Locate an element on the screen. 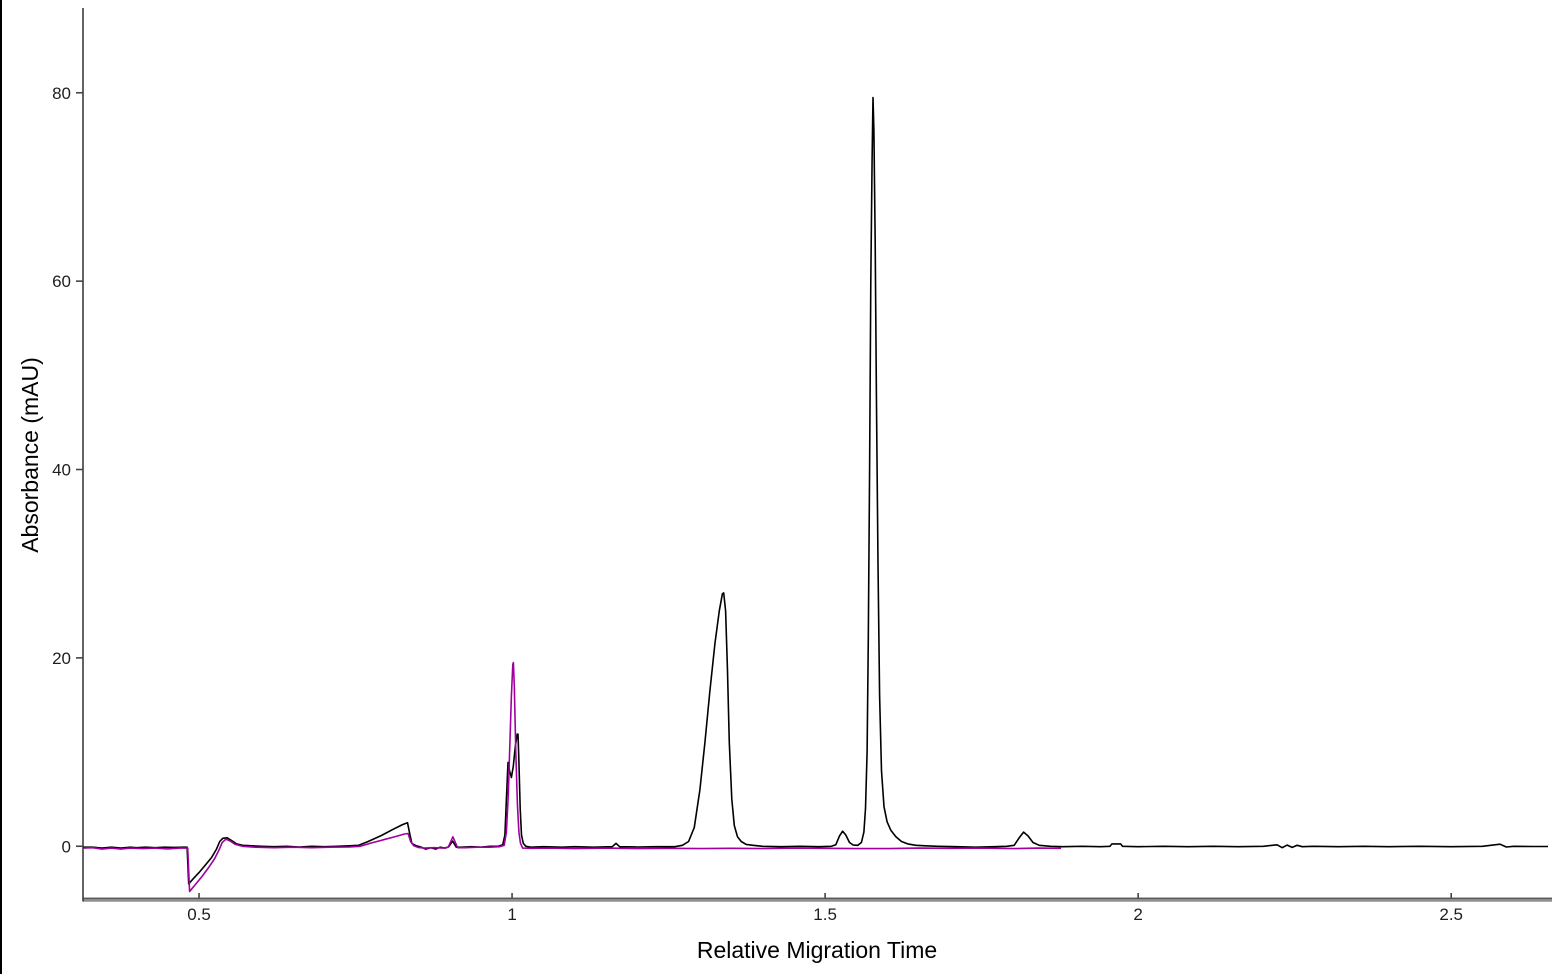  reference-trace-magenta is located at coordinates (572, 777).